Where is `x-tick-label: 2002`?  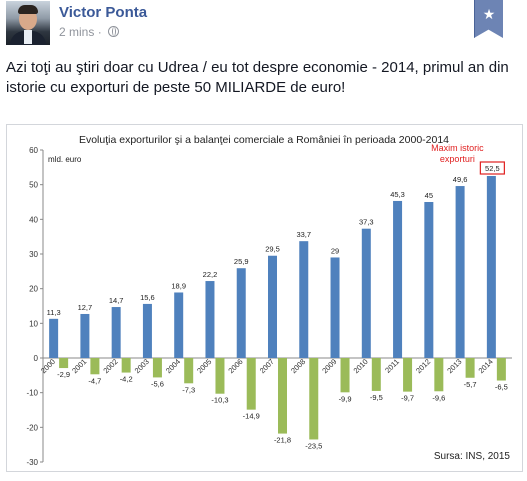
x-tick-label: 2002 is located at coordinates (110, 366).